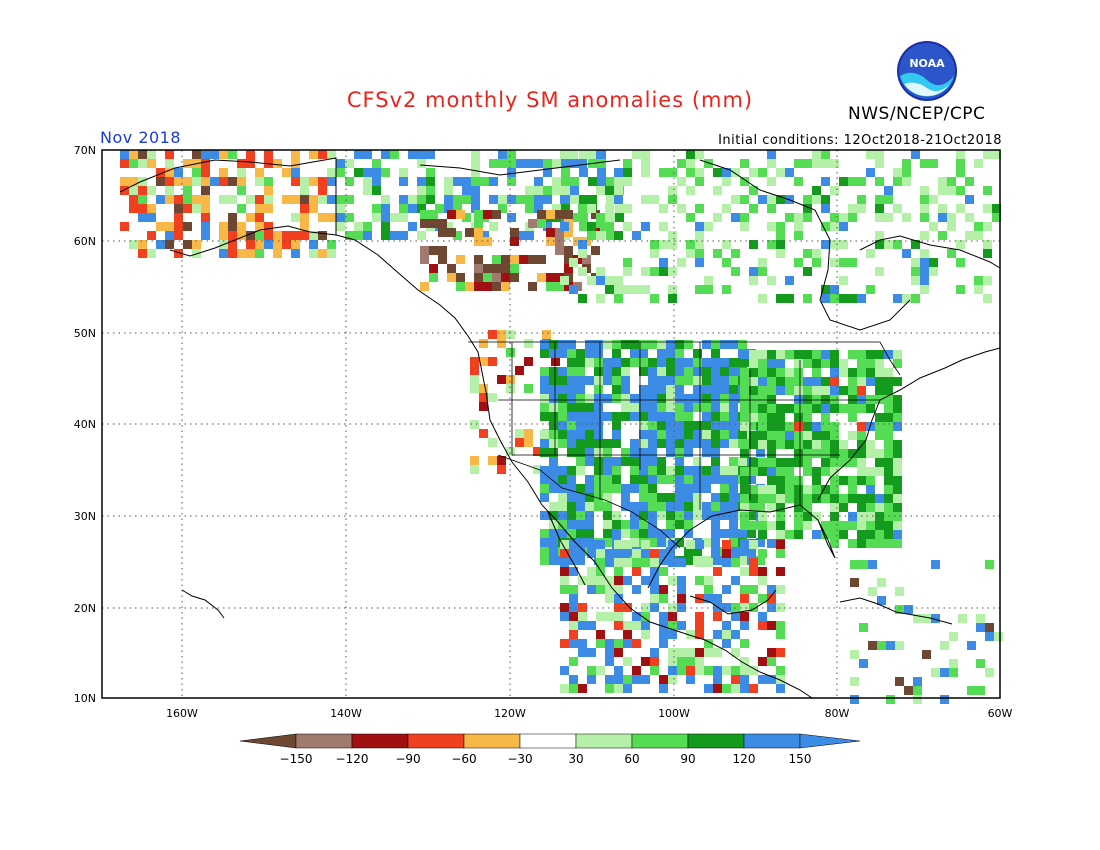 This screenshot has height=850, width=1100. I want to click on legend-swatch, so click(492, 741).